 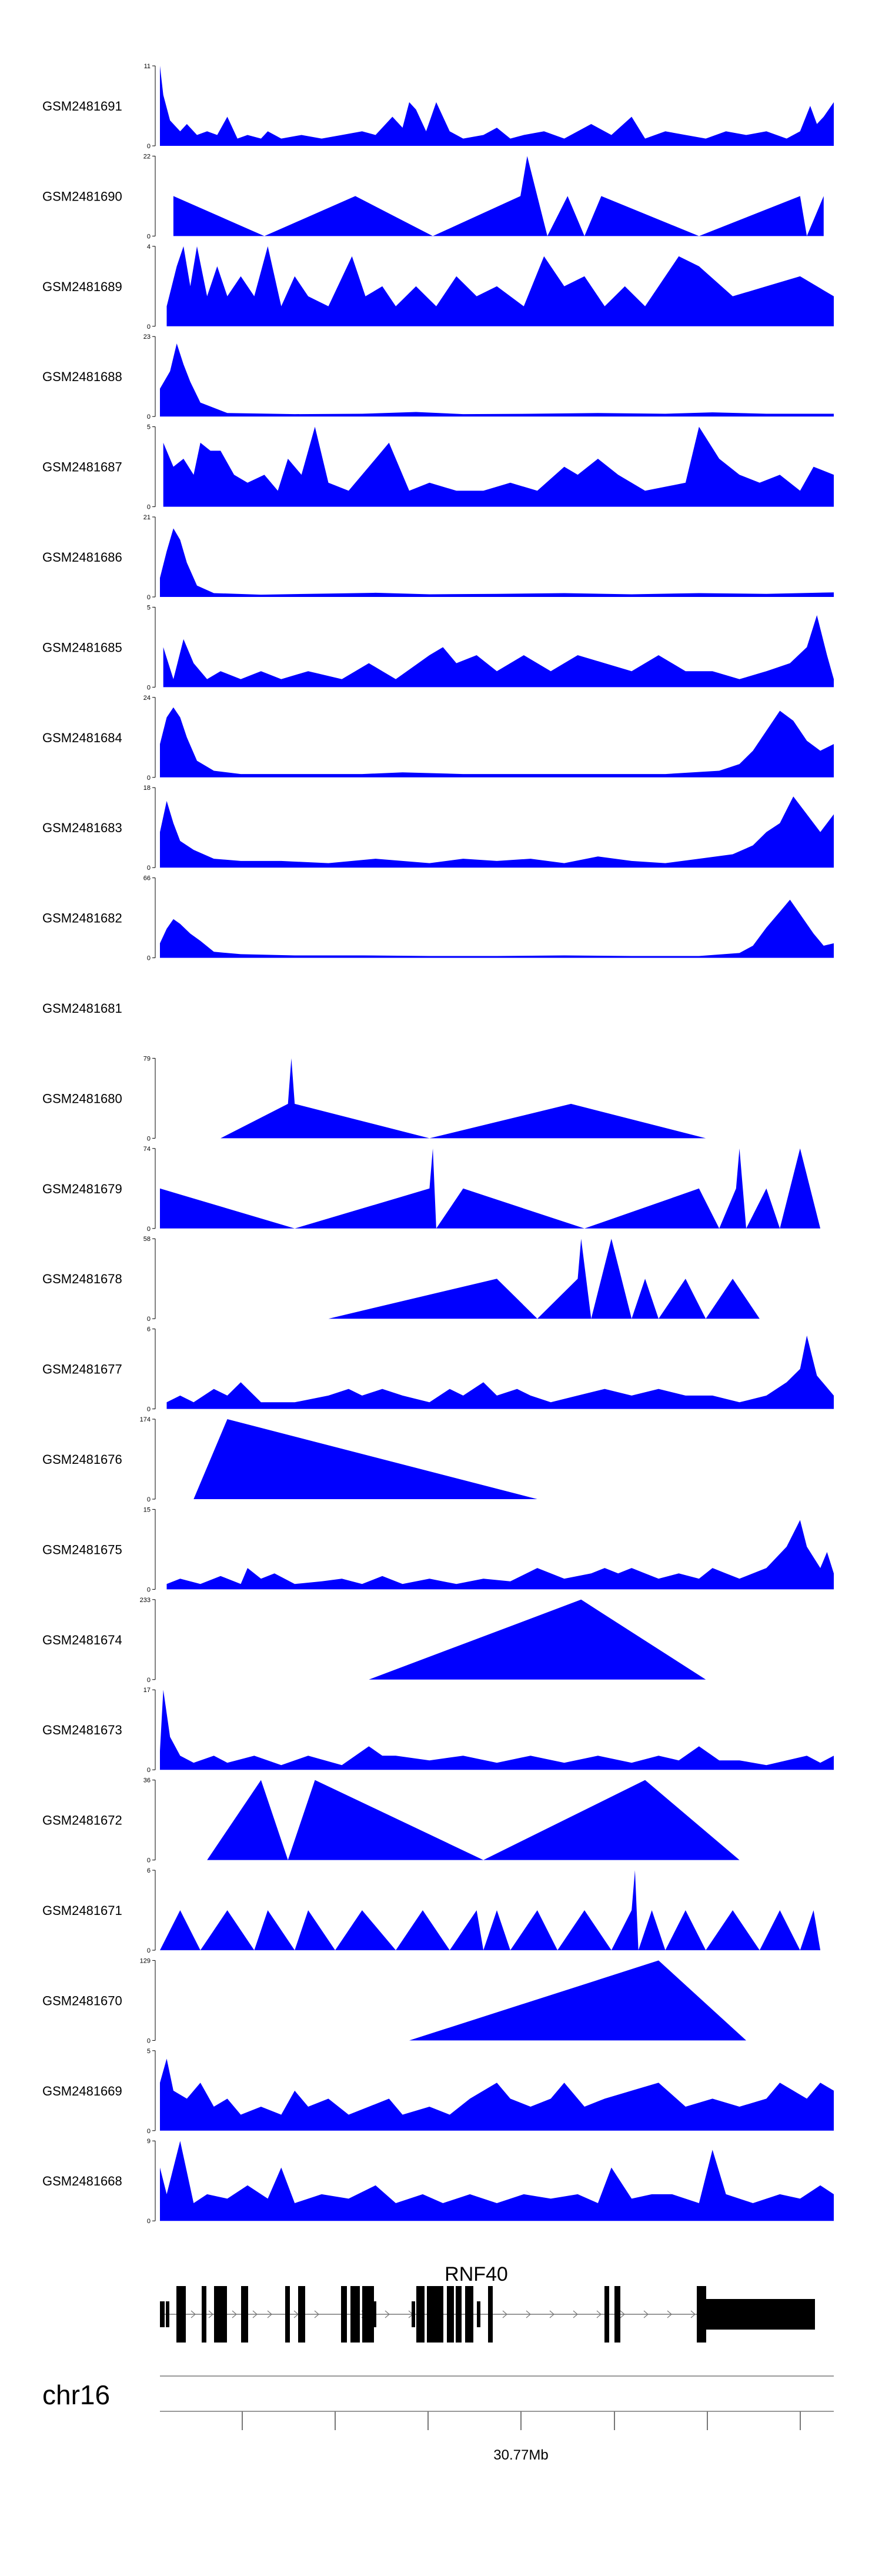 I want to click on track-label: GSM2481690, so click(x=82, y=196).